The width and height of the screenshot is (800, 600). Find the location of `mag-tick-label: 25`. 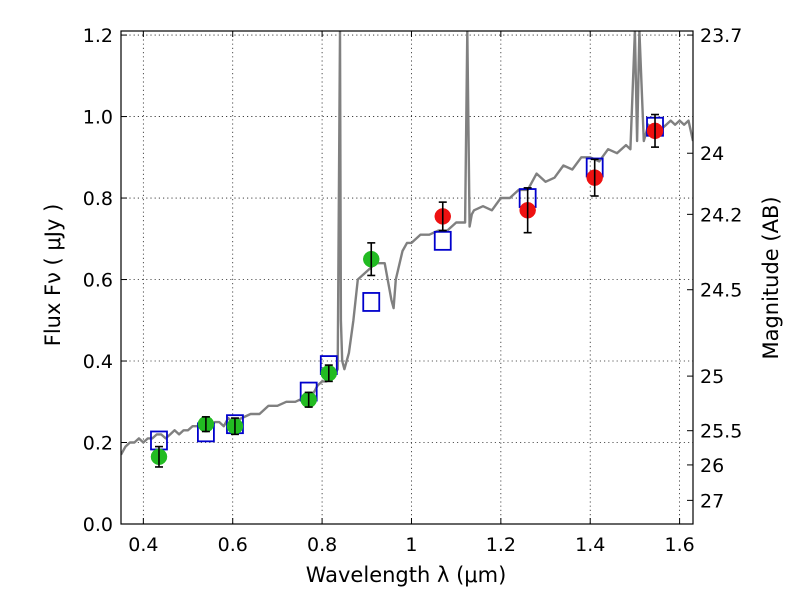

mag-tick-label: 25 is located at coordinates (712, 377).